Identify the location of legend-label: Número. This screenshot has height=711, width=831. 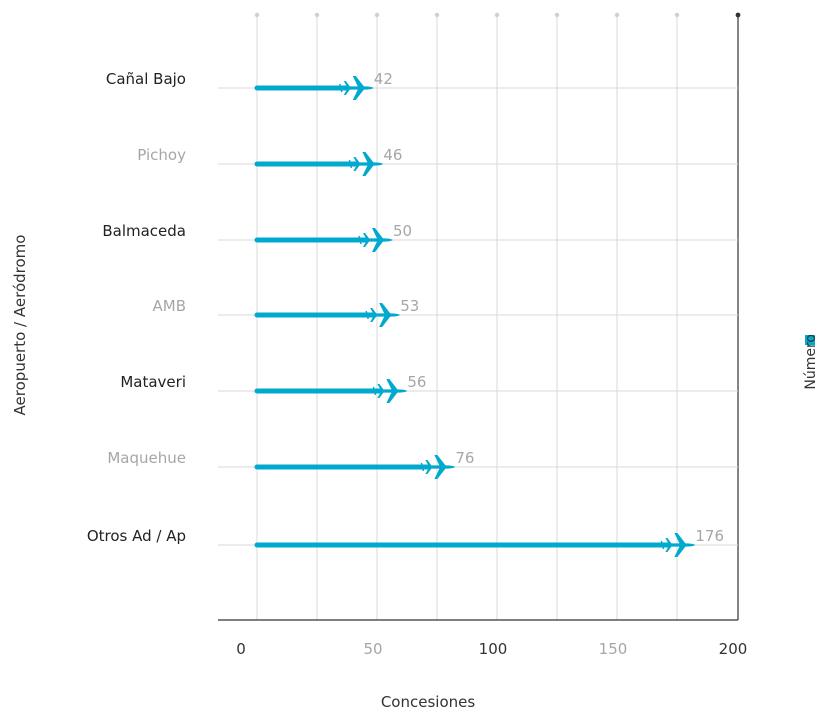
(811, 362).